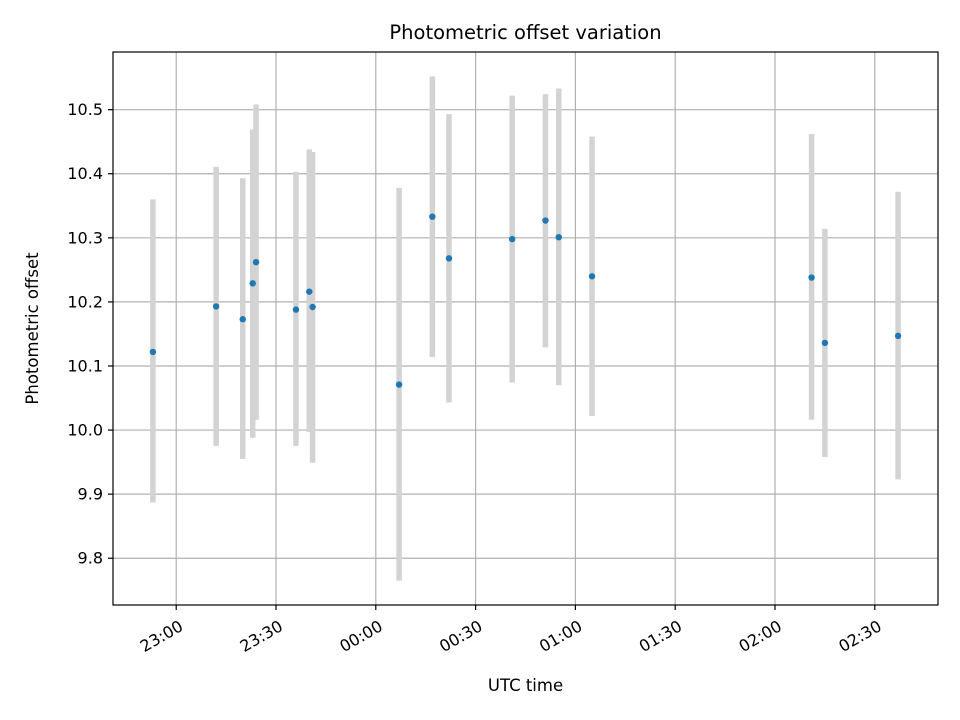 Image resolution: width=960 pixels, height=720 pixels. Describe the element at coordinates (90, 494) in the screenshot. I see `y-tick-label: 9.9` at that location.